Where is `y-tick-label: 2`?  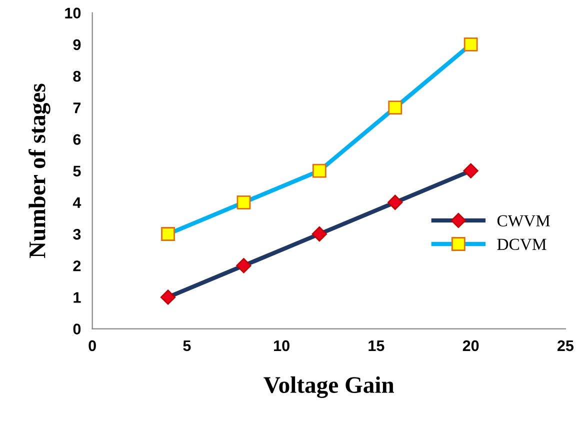 y-tick-label: 2 is located at coordinates (77, 266).